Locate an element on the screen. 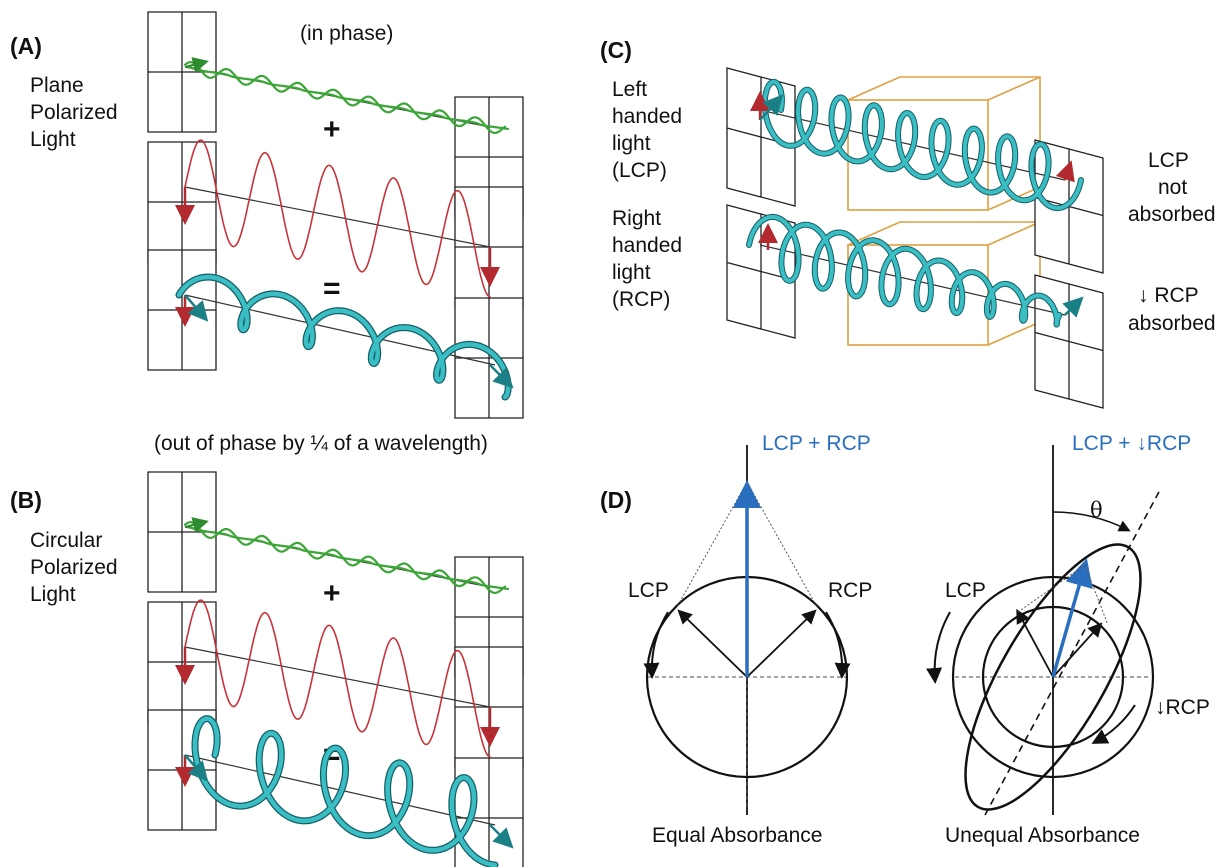 This screenshot has width=1226, height=867. panel-d-right-lcp-rotation-arrow is located at coordinates (938, 647).